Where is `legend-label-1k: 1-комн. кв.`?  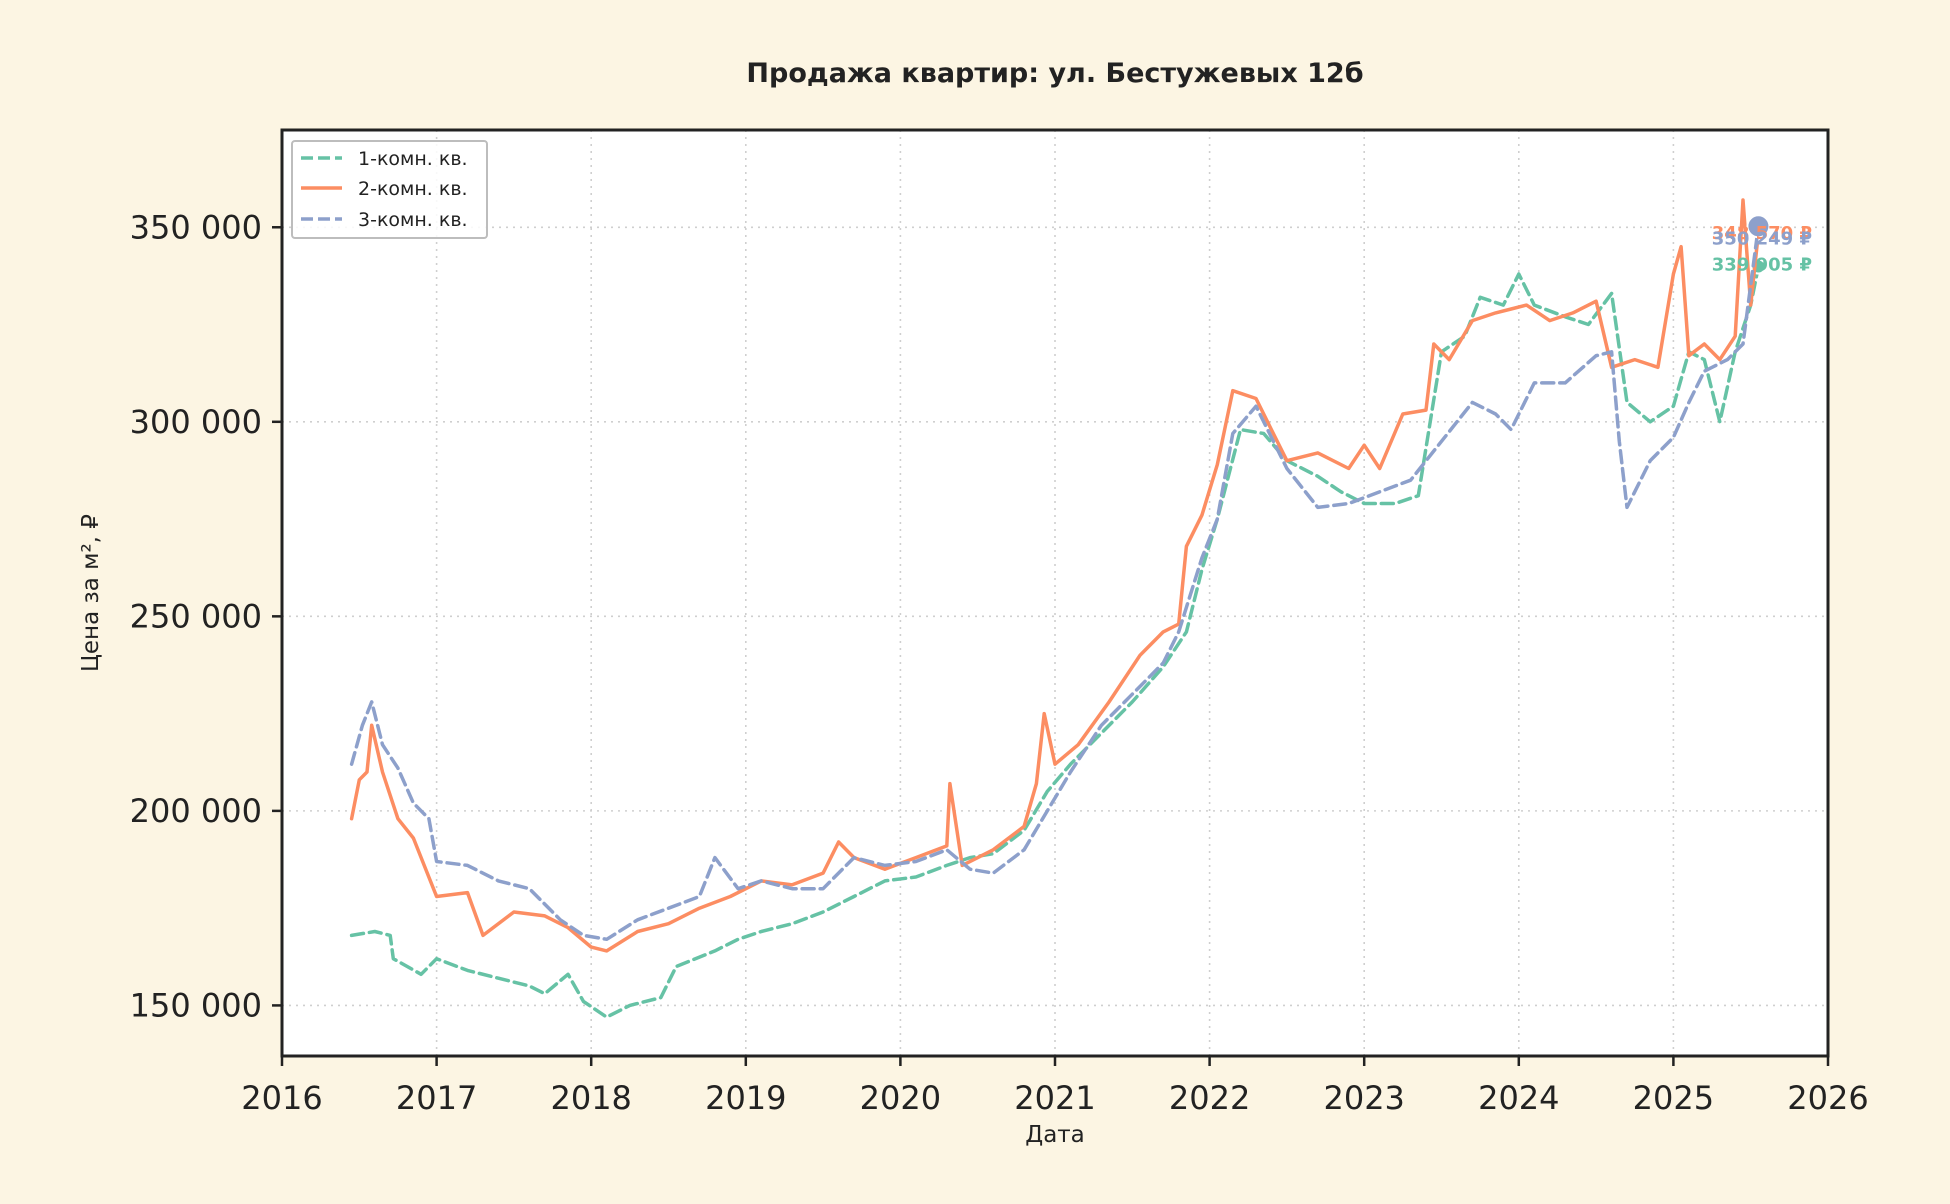
legend-label-1k: 1-комн. кв. is located at coordinates (413, 159).